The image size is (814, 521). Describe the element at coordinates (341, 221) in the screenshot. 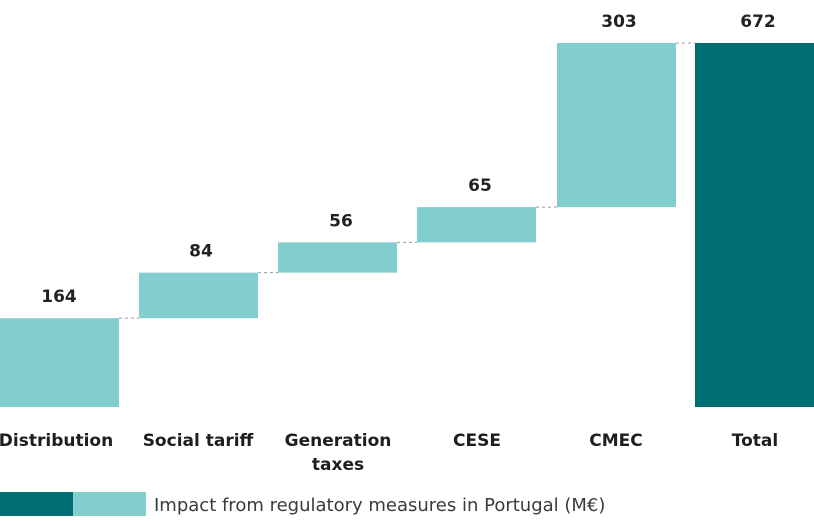

I see `value-label: 56` at that location.